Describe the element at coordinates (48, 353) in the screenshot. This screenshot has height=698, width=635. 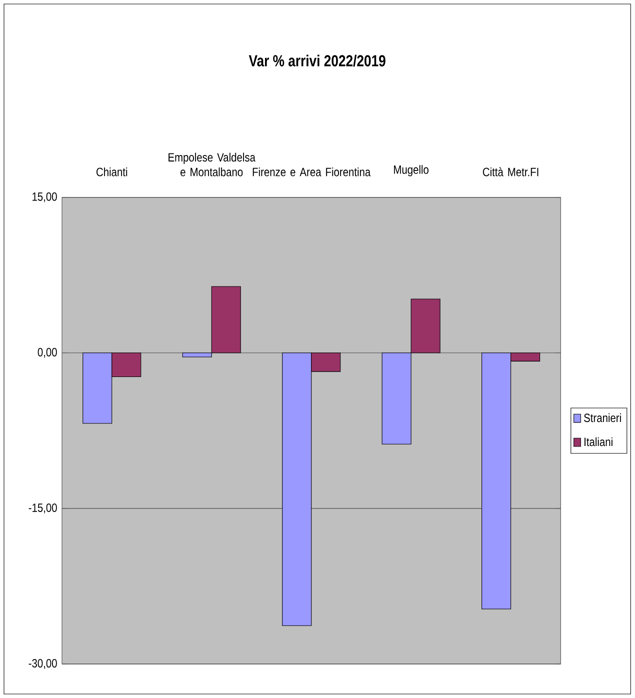
I see `y-tick-label: 0,00` at that location.